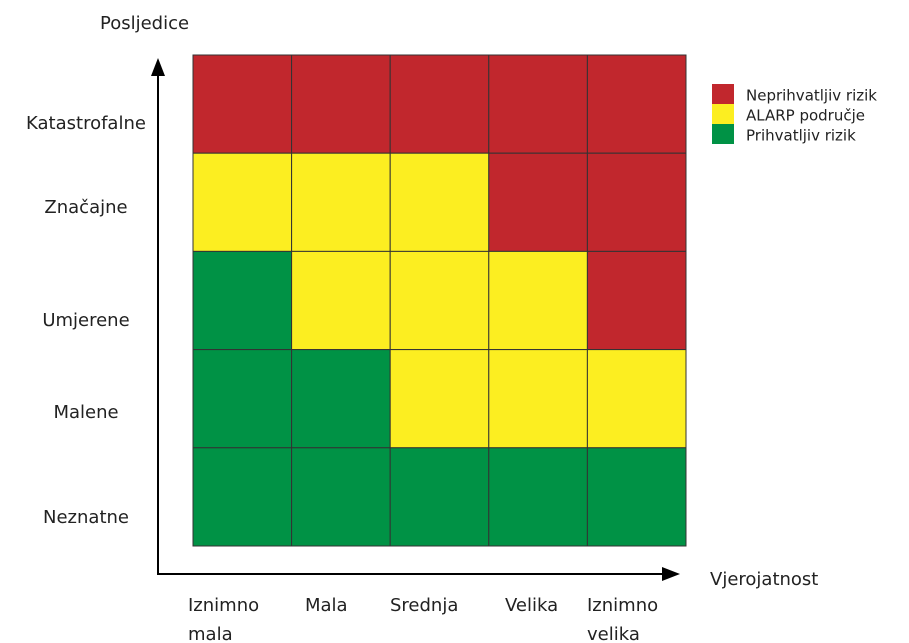  I want to click on row-label: Umjerene, so click(85, 320).